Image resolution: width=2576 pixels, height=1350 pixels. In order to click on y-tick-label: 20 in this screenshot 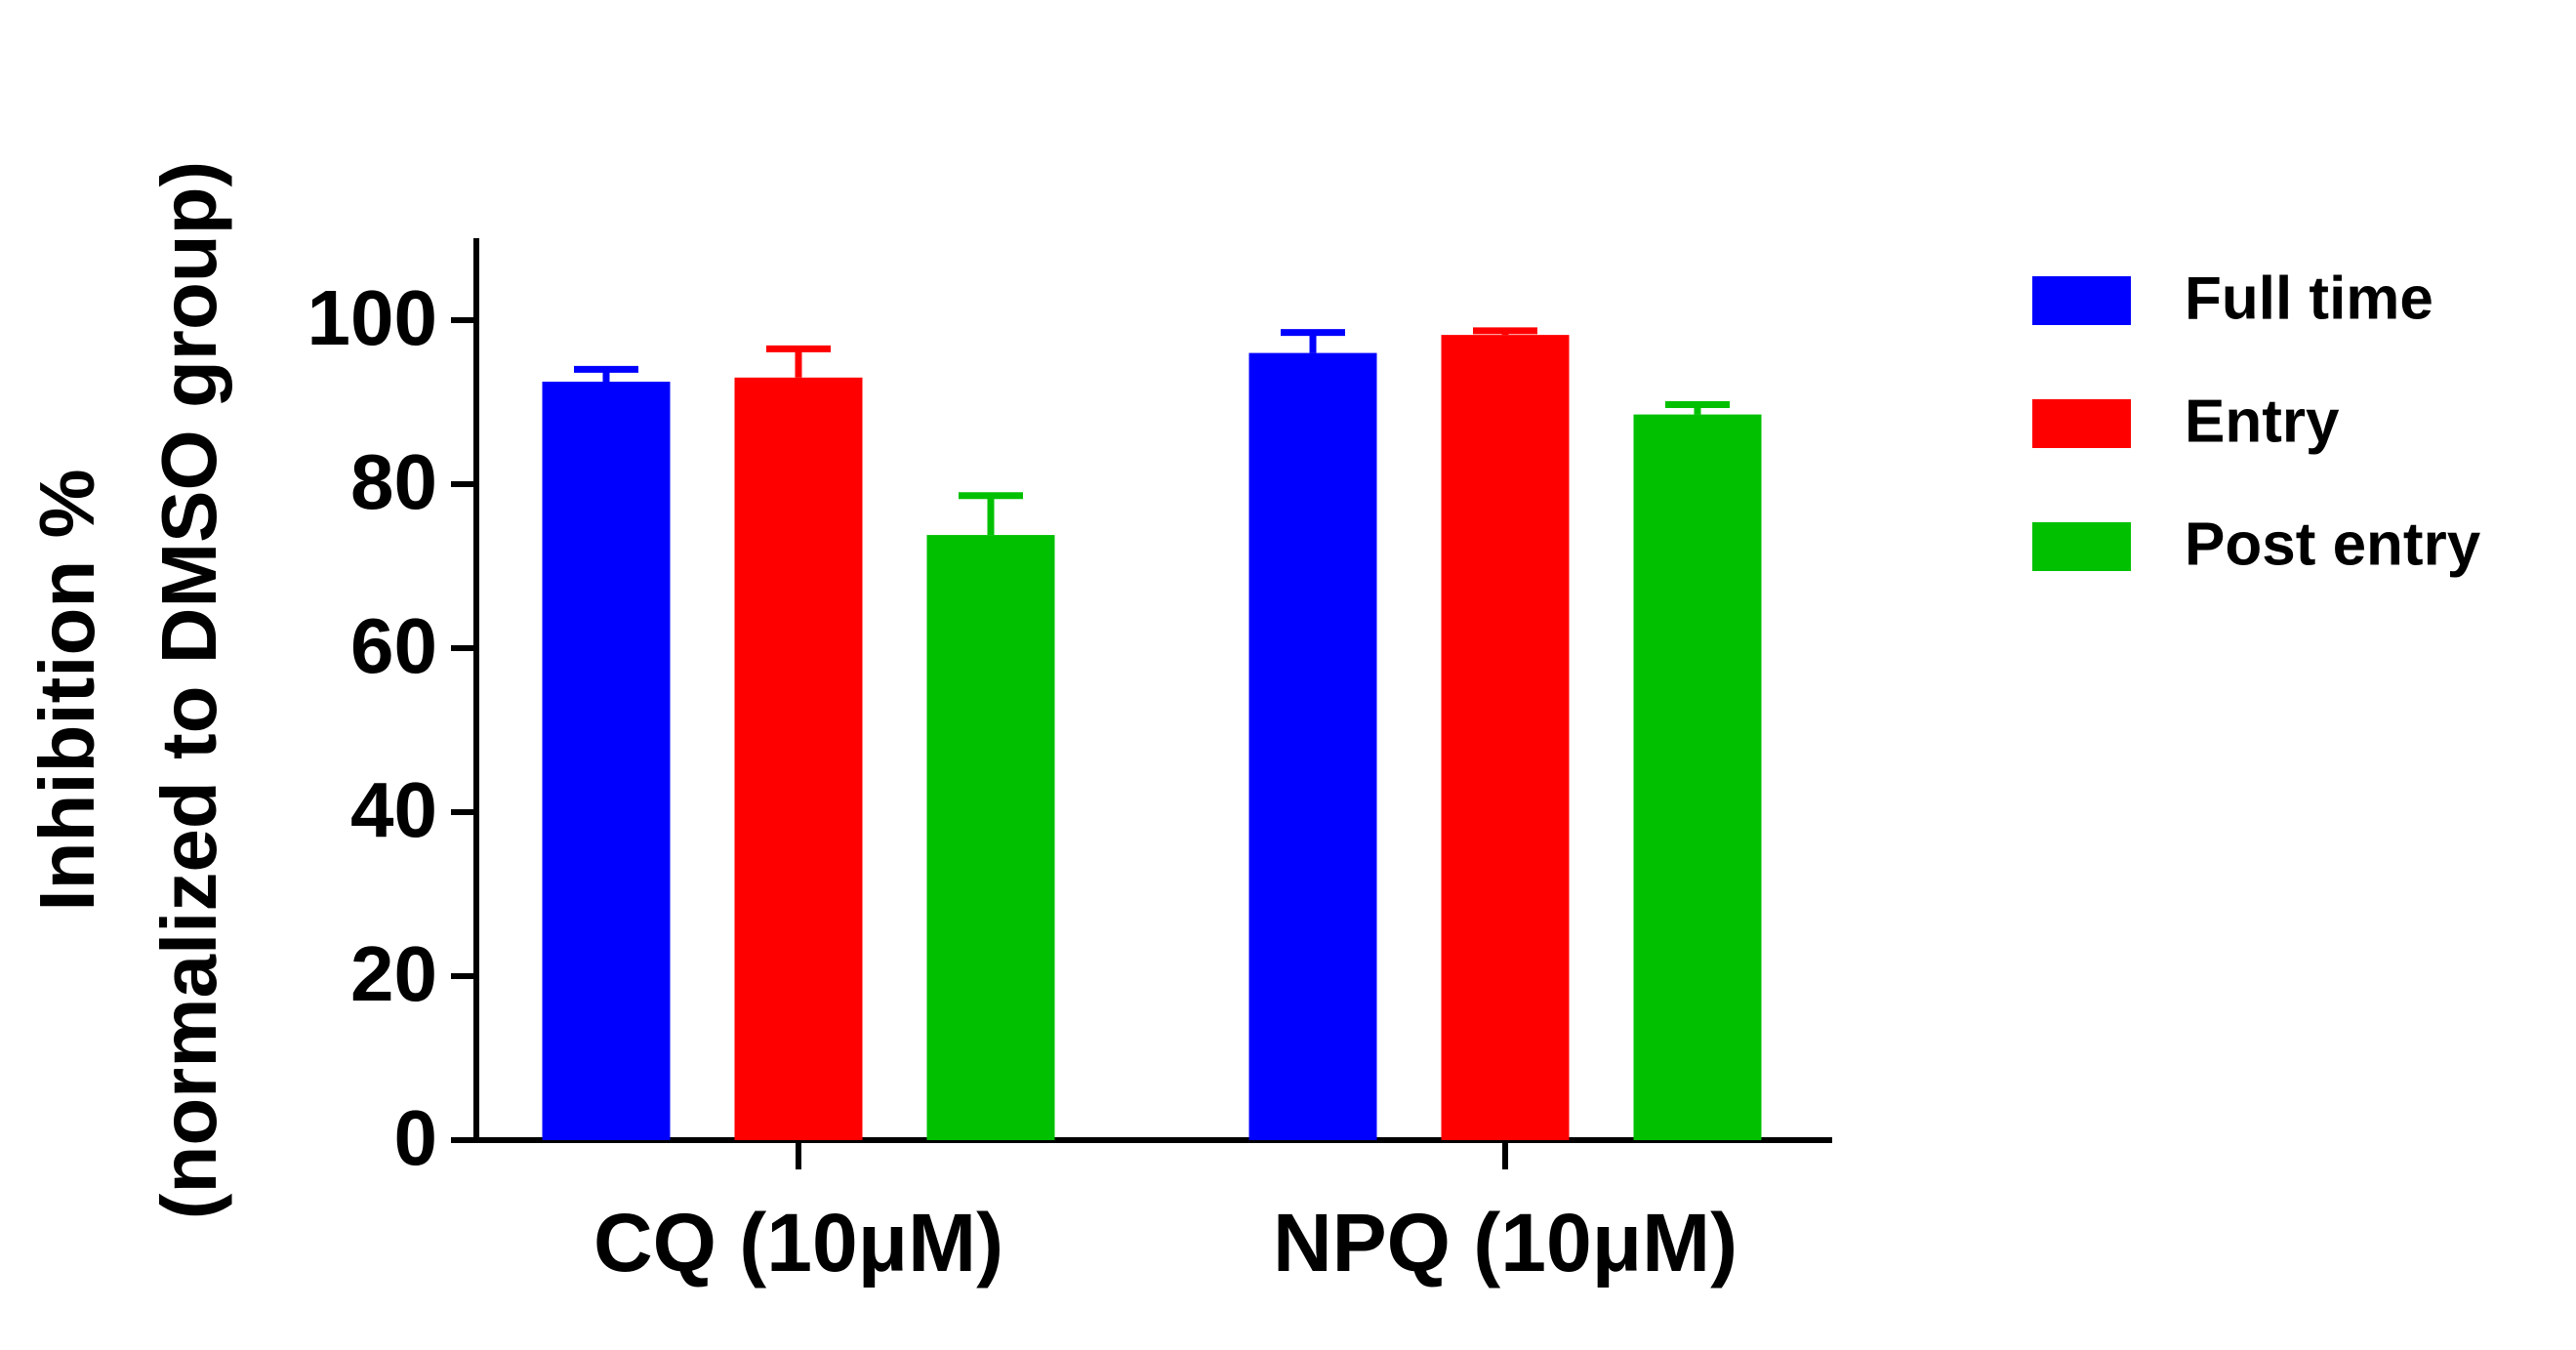, I will do `click(393, 973)`.